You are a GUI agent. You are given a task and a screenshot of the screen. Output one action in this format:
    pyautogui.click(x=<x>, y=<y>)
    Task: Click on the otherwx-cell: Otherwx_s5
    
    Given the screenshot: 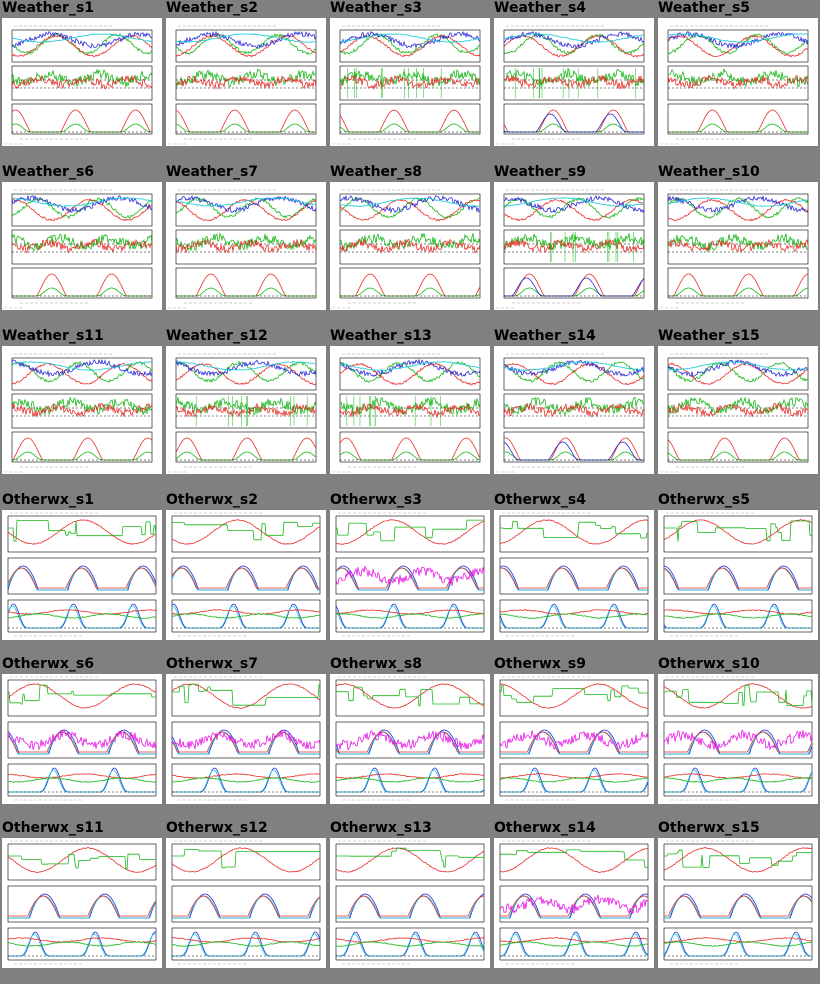 What is the action you would take?
    pyautogui.click(x=738, y=574)
    